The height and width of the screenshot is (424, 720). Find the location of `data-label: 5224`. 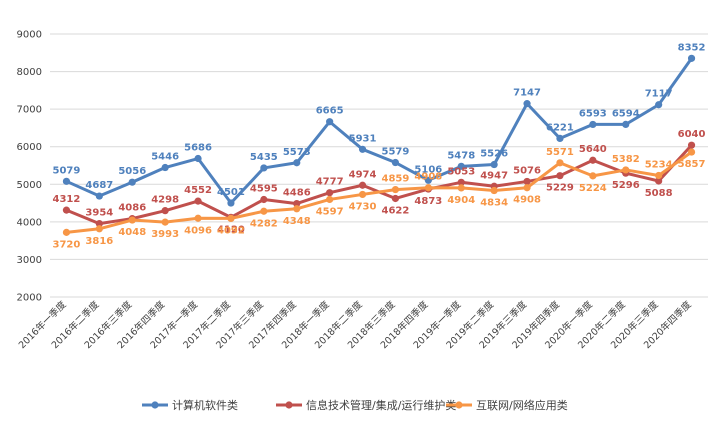

data-label: 5224 is located at coordinates (593, 188).